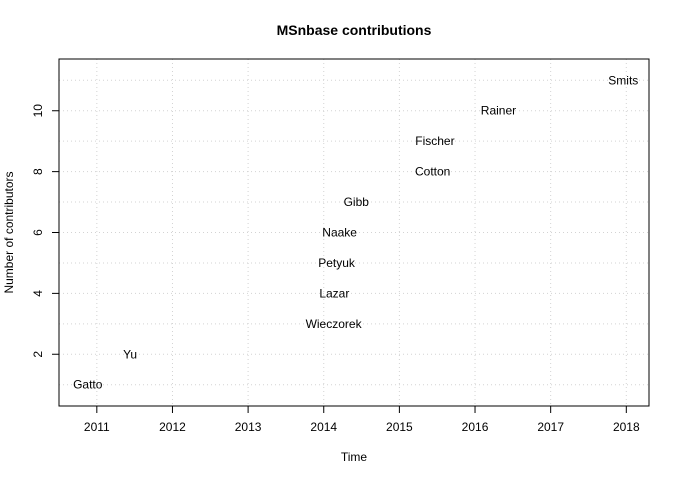 This screenshot has width=680, height=480. Describe the element at coordinates (97, 427) in the screenshot. I see `x-tick-label: 2011` at that location.